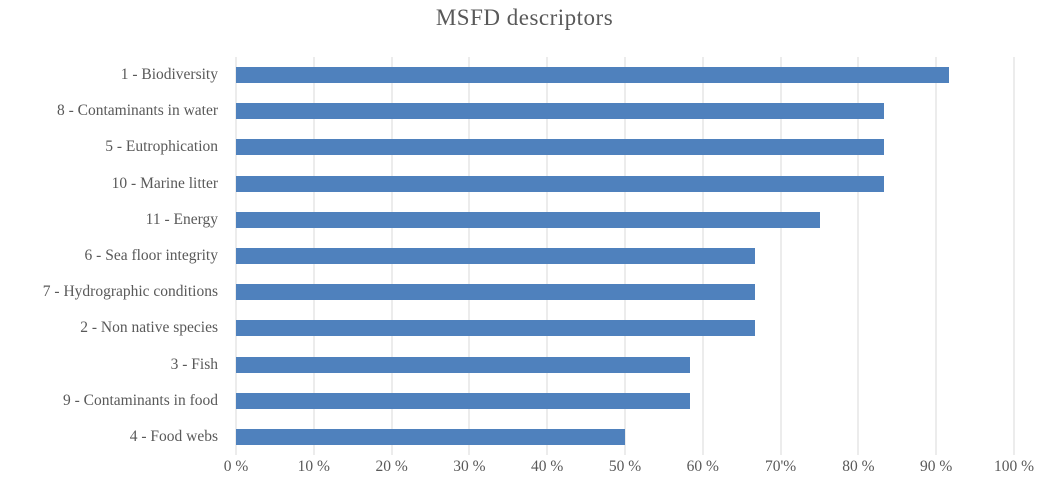  I want to click on category-label: 9 - Contaminants in food, so click(140, 400).